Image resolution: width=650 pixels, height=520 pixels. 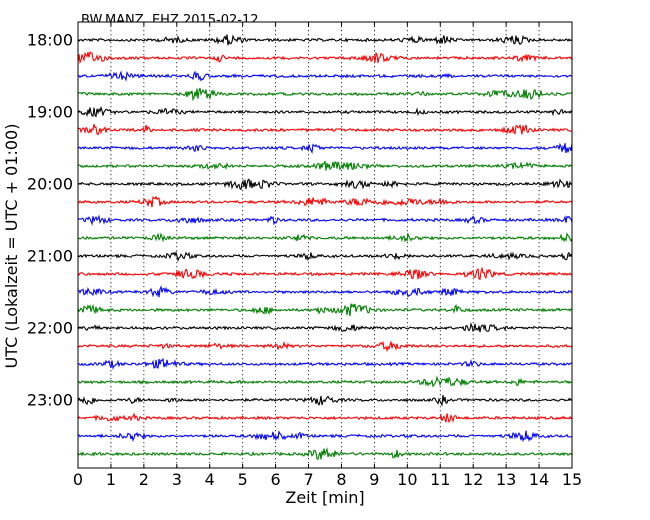 I want to click on x-tick-label: 7, so click(x=308, y=479).